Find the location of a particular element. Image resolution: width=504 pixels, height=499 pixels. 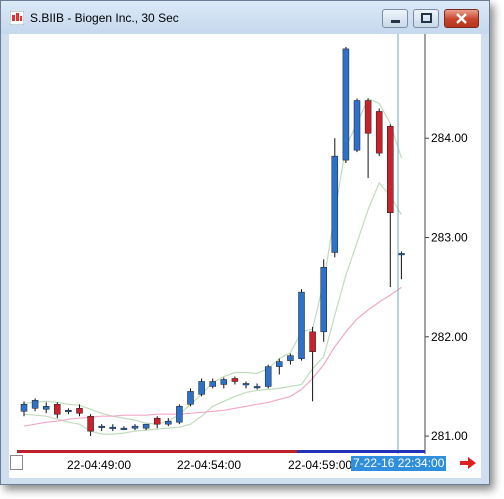

y-tick-label: 281.00 is located at coordinates (449, 436).